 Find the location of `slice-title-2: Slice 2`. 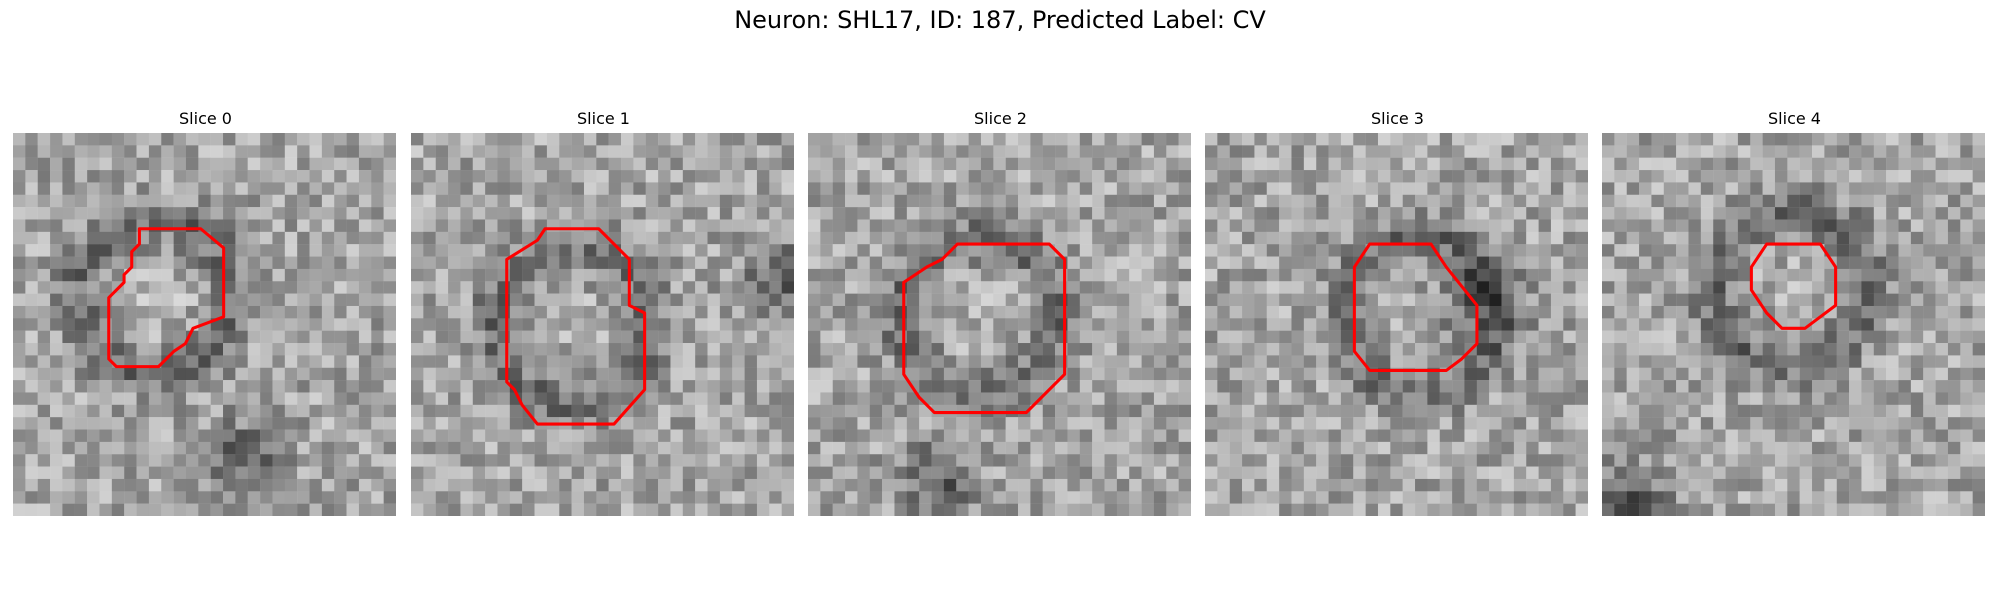

slice-title-2: Slice 2 is located at coordinates (1000, 118).